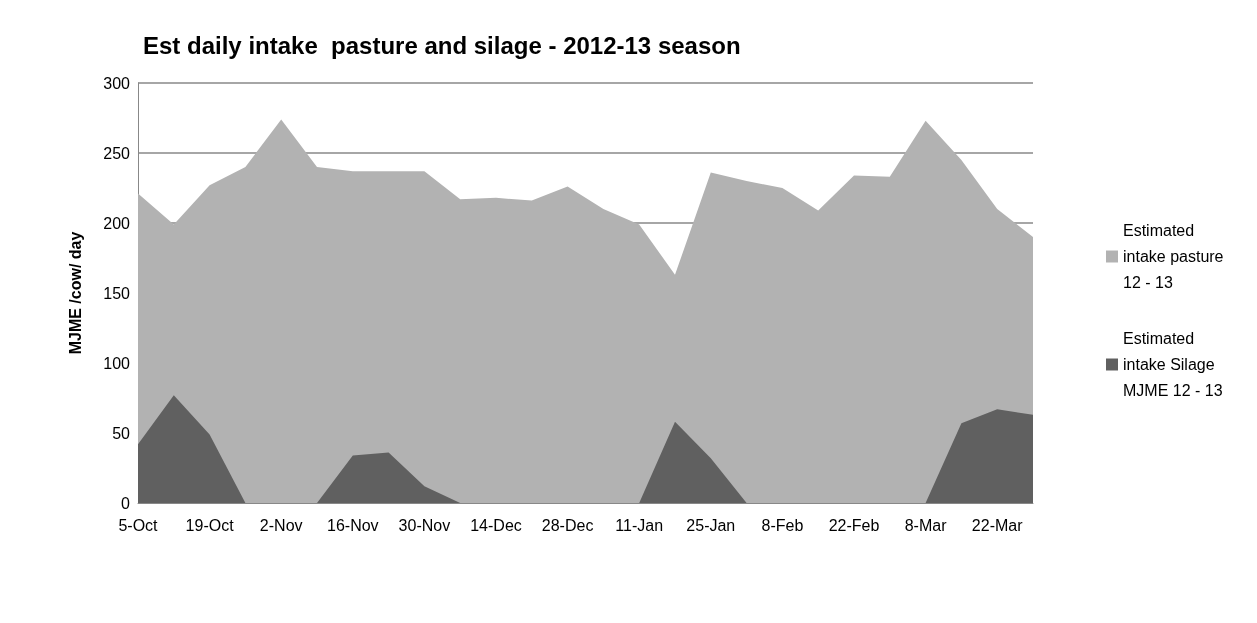  I want to click on x-tick-label: 25-Jan, so click(711, 525).